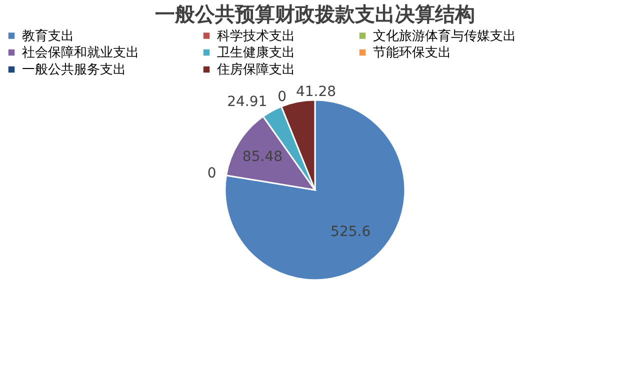  What do you see at coordinates (247, 102) in the screenshot?
I see `data-label: 24.91` at bounding box center [247, 102].